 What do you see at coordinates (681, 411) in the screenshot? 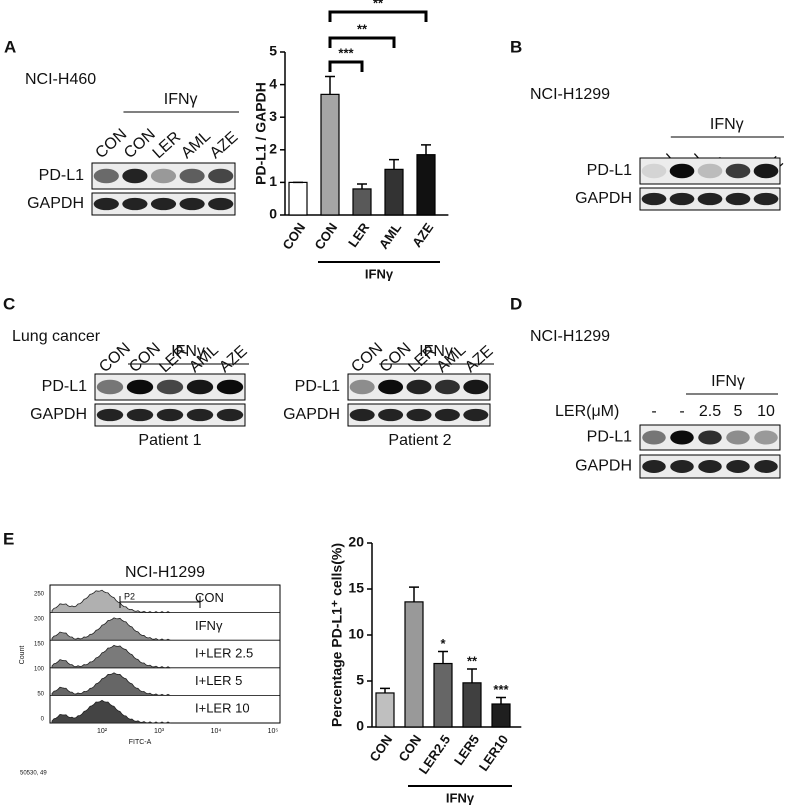
I see `dose: -` at bounding box center [681, 411].